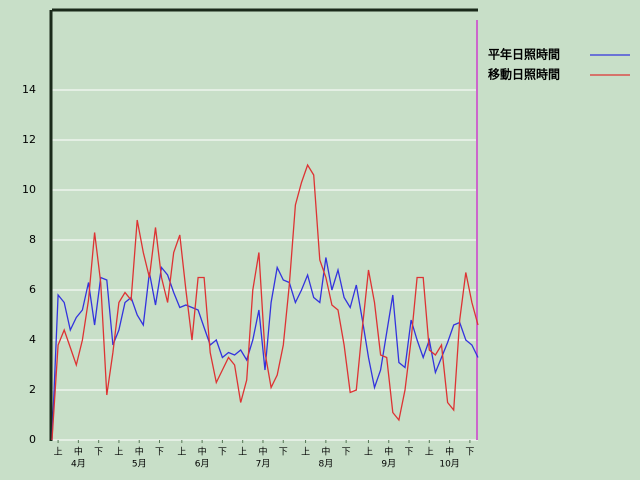 Image resolution: width=640 pixels, height=480 pixels. I want to click on month-label: 10月, so click(449, 464).